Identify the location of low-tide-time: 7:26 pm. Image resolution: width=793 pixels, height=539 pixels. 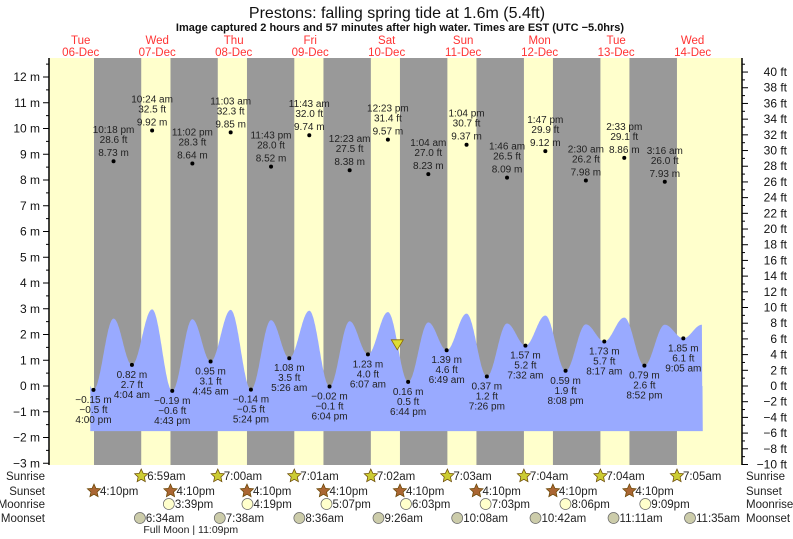
(487, 406).